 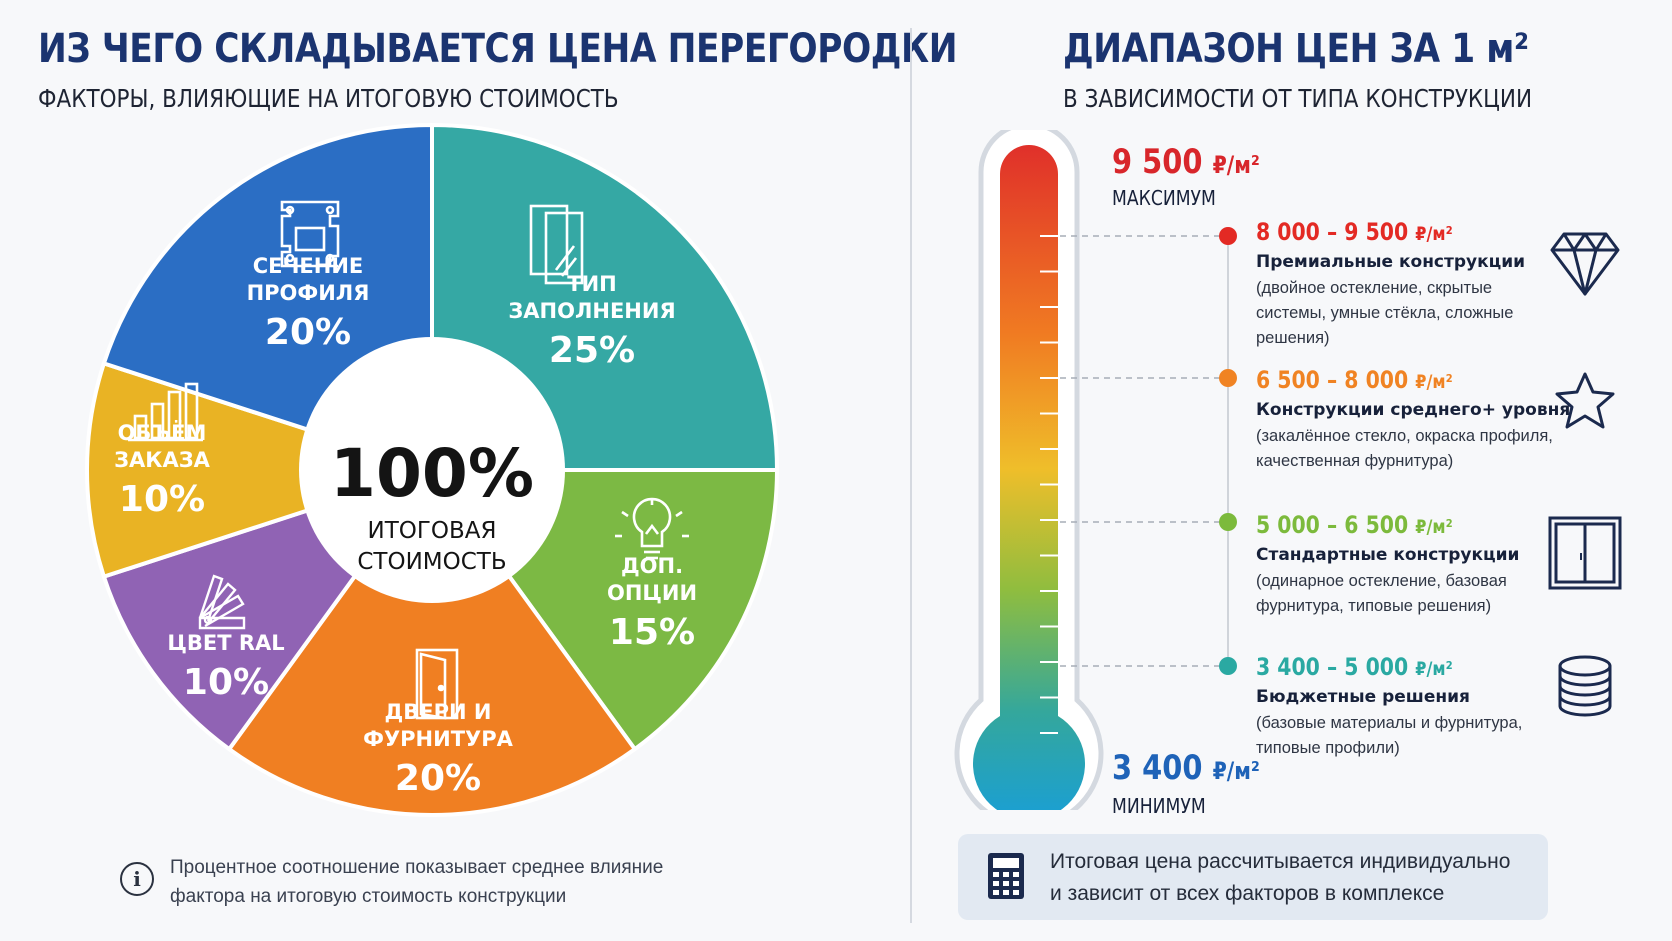 I want to click on pie-center-label-line-2: СТОИМОСТЬ, so click(x=431, y=562).